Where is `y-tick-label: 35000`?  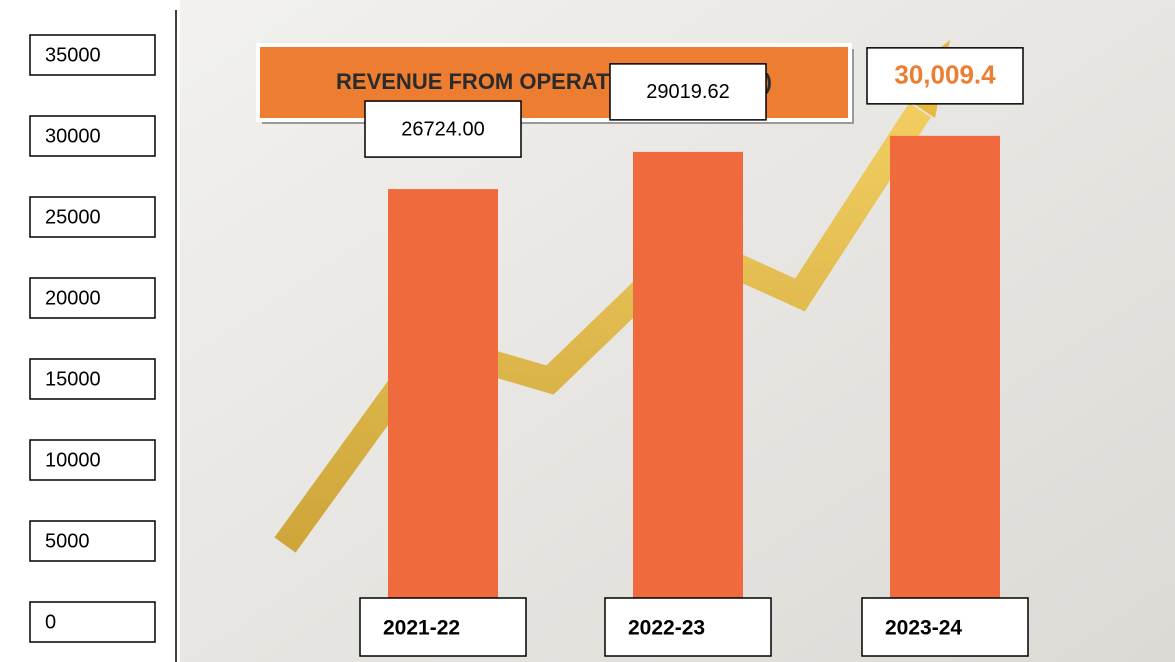 y-tick-label: 35000 is located at coordinates (73, 55).